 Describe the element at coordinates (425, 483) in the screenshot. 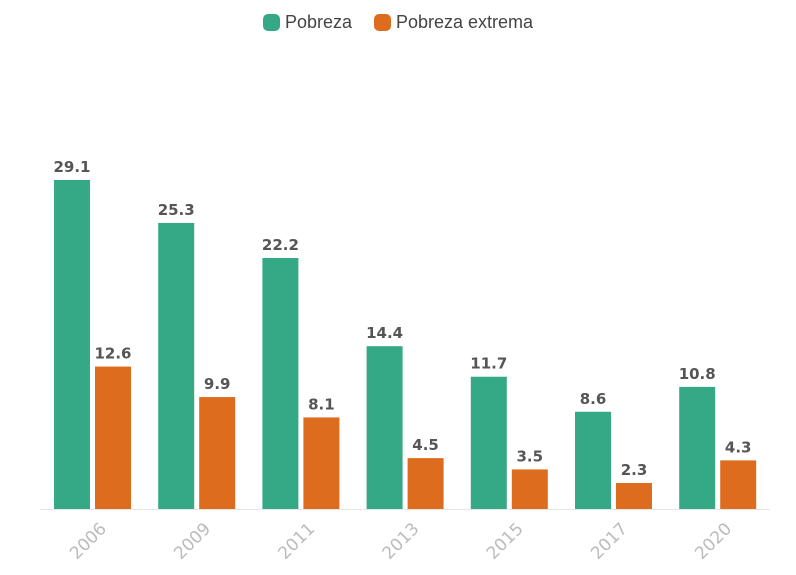

I see `bar-pobreza-extrema-2013` at that location.